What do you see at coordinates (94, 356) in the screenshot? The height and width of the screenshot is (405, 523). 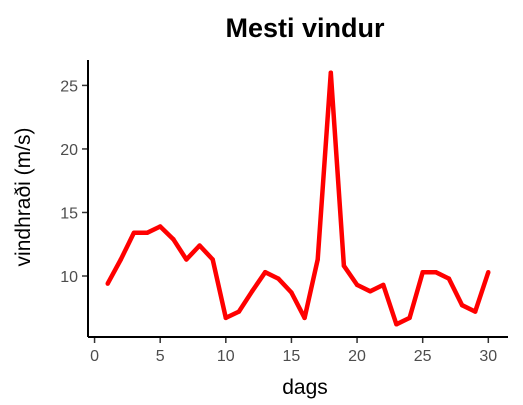 I see `x-tick-label: 0` at bounding box center [94, 356].